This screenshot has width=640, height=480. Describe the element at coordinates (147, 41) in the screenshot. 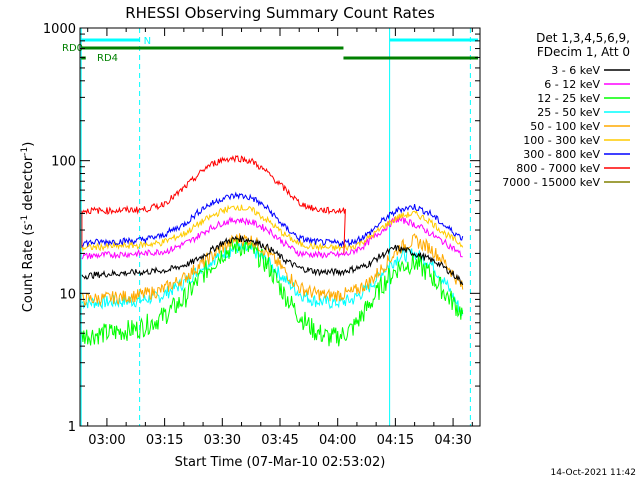

I see `night-label: N` at that location.